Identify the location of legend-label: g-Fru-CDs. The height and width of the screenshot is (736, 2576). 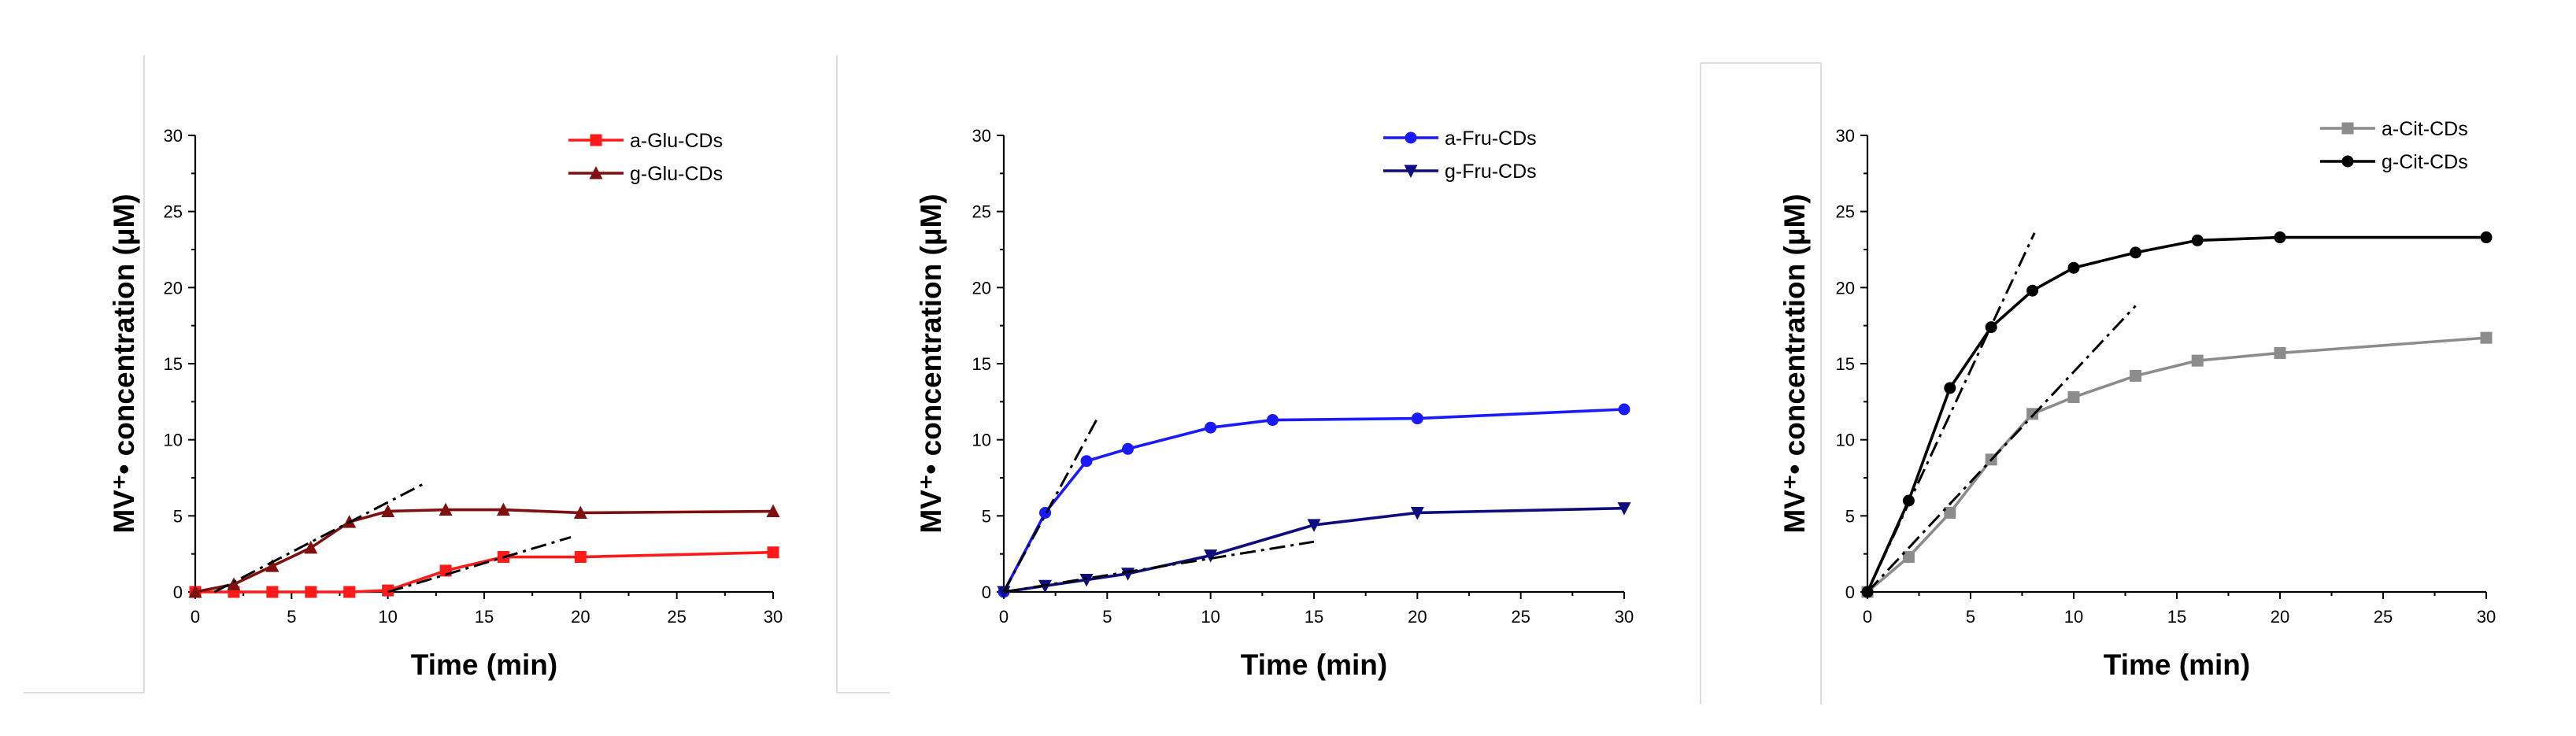
(1491, 172).